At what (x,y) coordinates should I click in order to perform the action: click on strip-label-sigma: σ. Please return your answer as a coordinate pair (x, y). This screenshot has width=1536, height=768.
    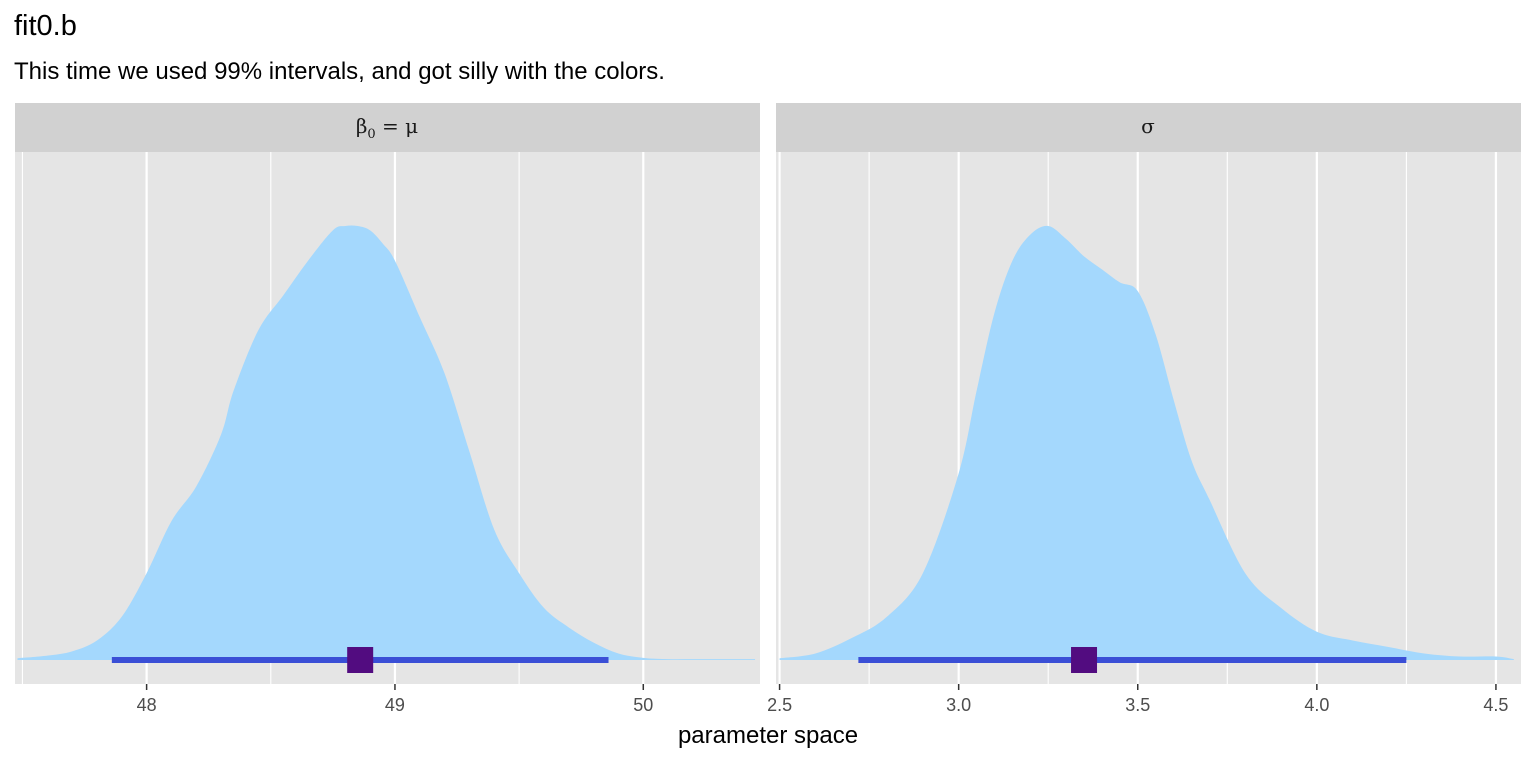
    Looking at the image, I should click on (1148, 126).